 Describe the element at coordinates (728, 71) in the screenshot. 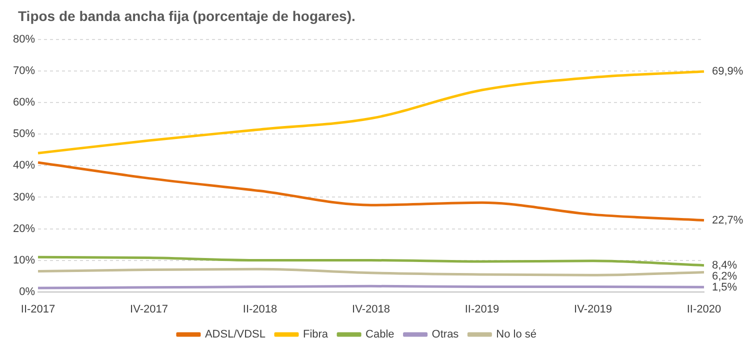

I see `data-label: 69,9%` at that location.